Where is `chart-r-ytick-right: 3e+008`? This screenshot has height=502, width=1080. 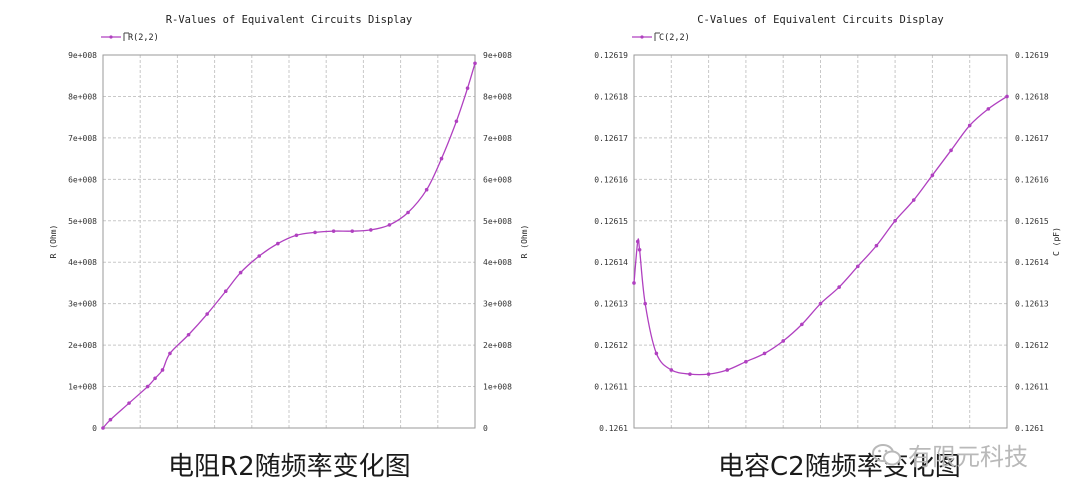
chart-r-ytick-right: 3e+008 is located at coordinates (497, 304).